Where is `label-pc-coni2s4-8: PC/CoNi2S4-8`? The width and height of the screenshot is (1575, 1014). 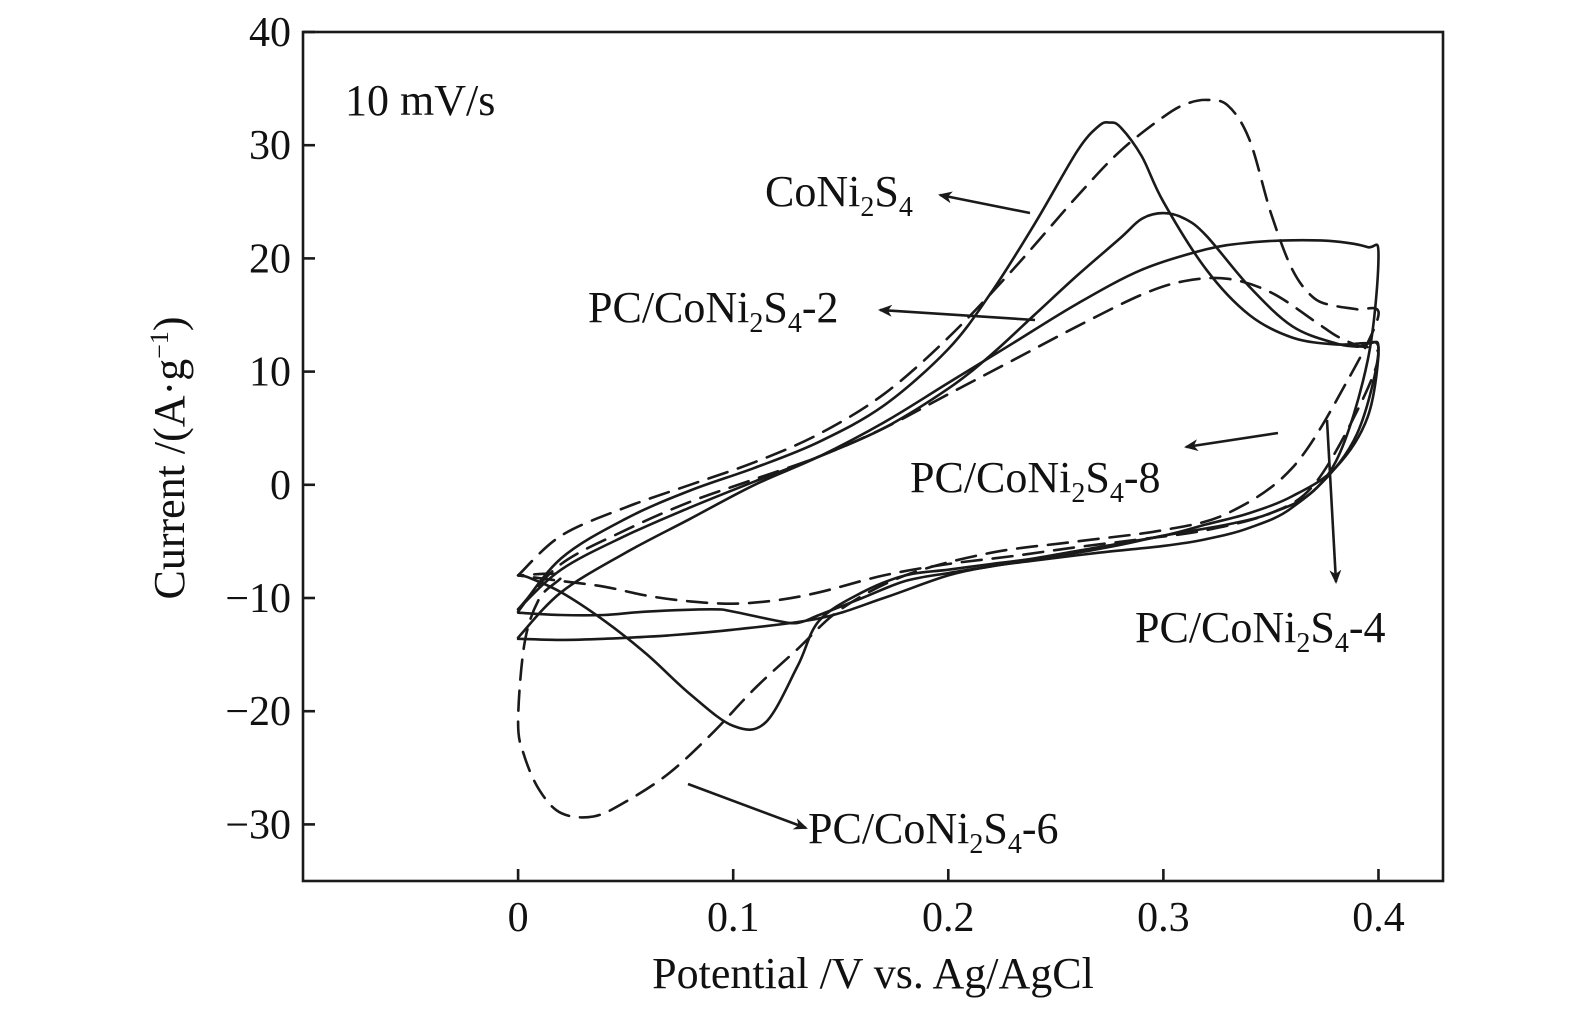
label-pc-coni2s4-8: PC/CoNi2S4-8 is located at coordinates (1035, 481).